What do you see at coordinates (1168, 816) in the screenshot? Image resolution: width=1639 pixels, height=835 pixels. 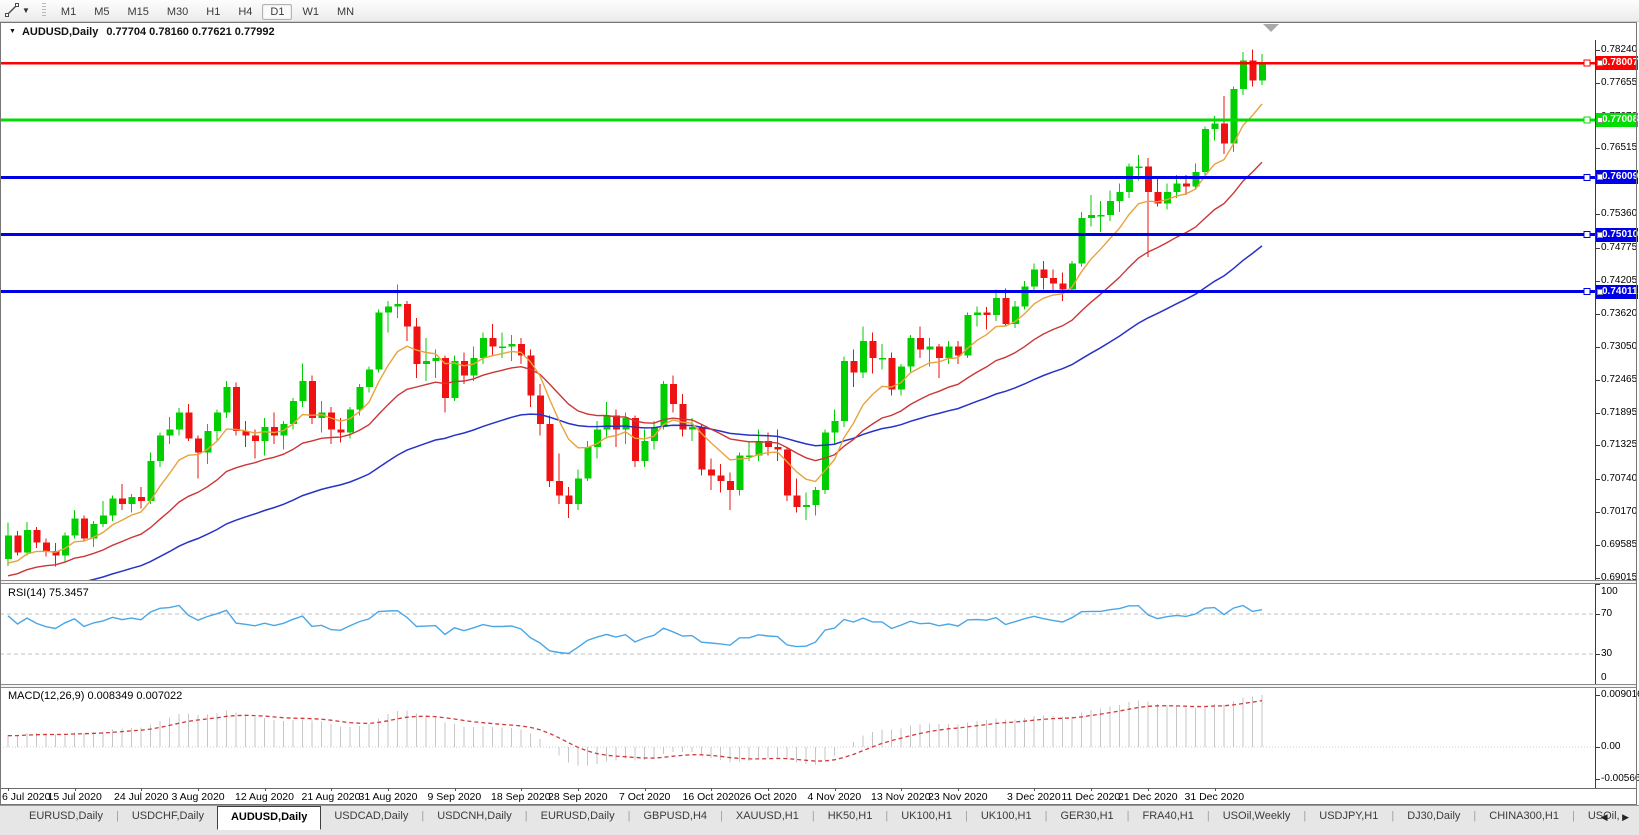 I see `chart-tab-fra40-h1: FRA40,H1` at bounding box center [1168, 816].